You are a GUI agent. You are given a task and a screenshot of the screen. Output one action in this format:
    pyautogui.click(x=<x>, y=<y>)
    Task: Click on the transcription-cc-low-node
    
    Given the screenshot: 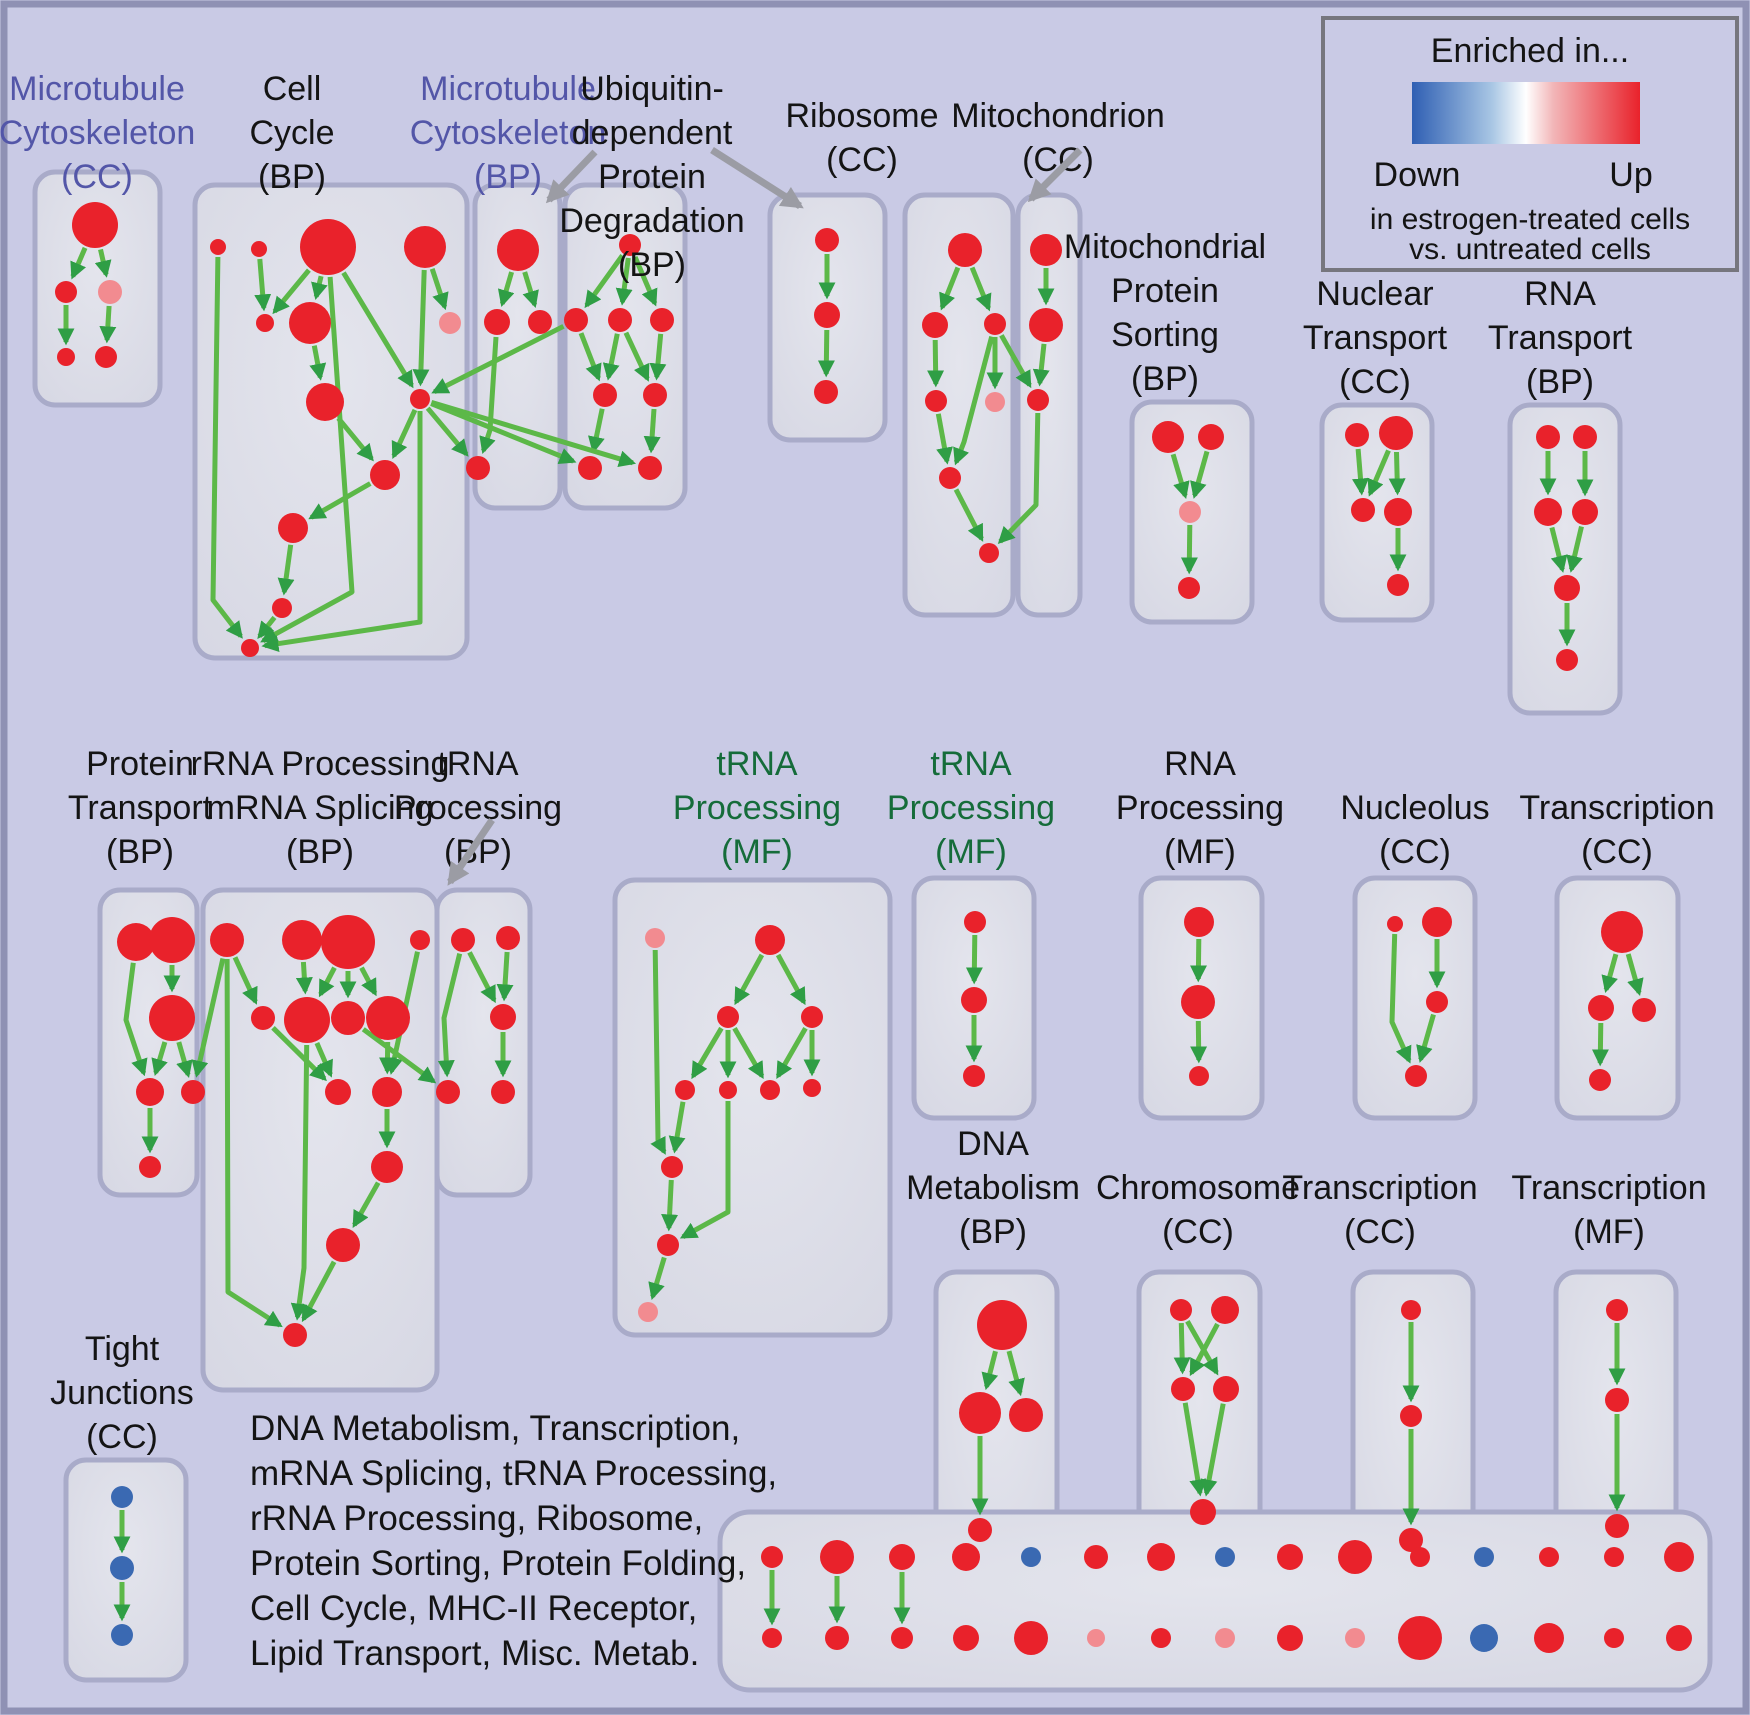 What is the action you would take?
    pyautogui.click(x=1411, y=1540)
    